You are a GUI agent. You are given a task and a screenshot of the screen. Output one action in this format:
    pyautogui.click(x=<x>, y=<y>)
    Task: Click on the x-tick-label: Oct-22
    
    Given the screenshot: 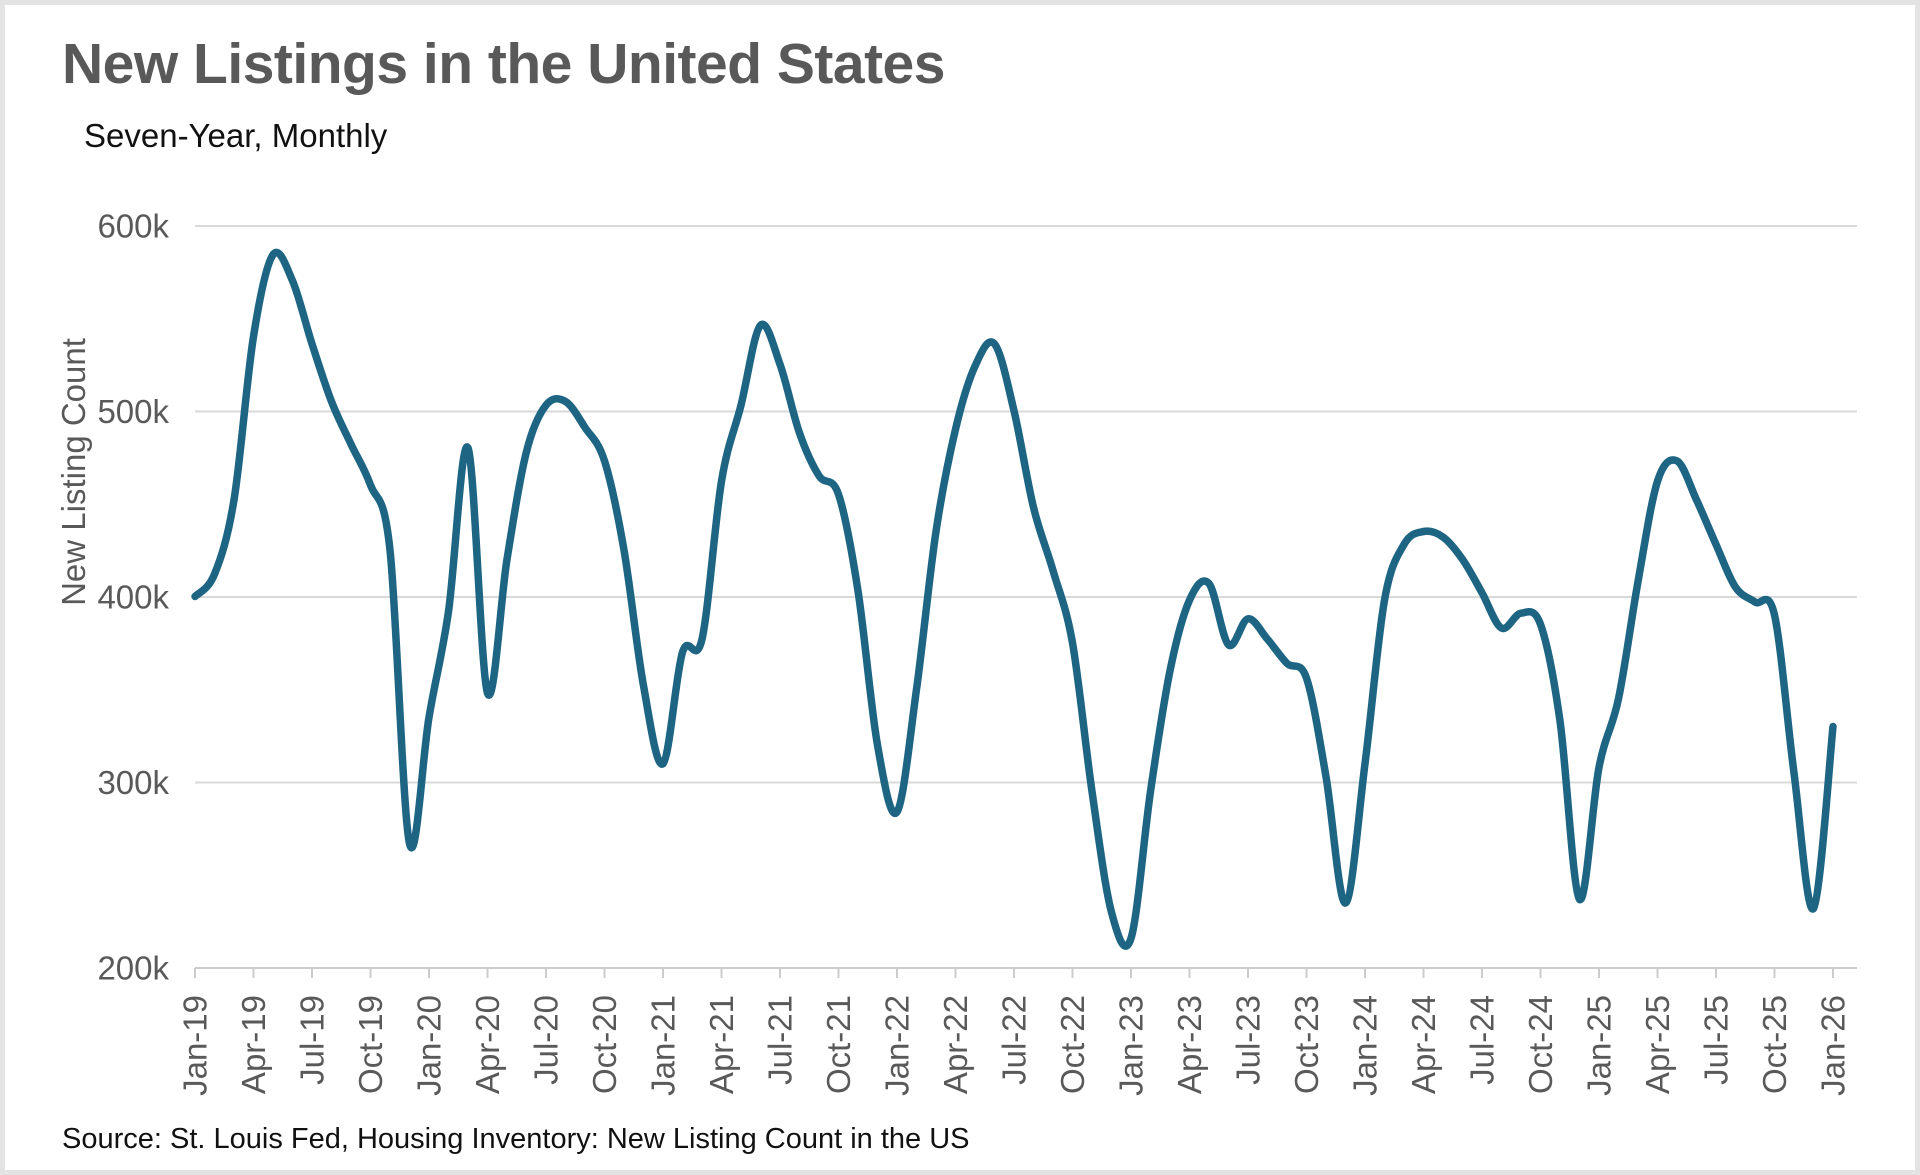 What is the action you would take?
    pyautogui.click(x=1072, y=1044)
    